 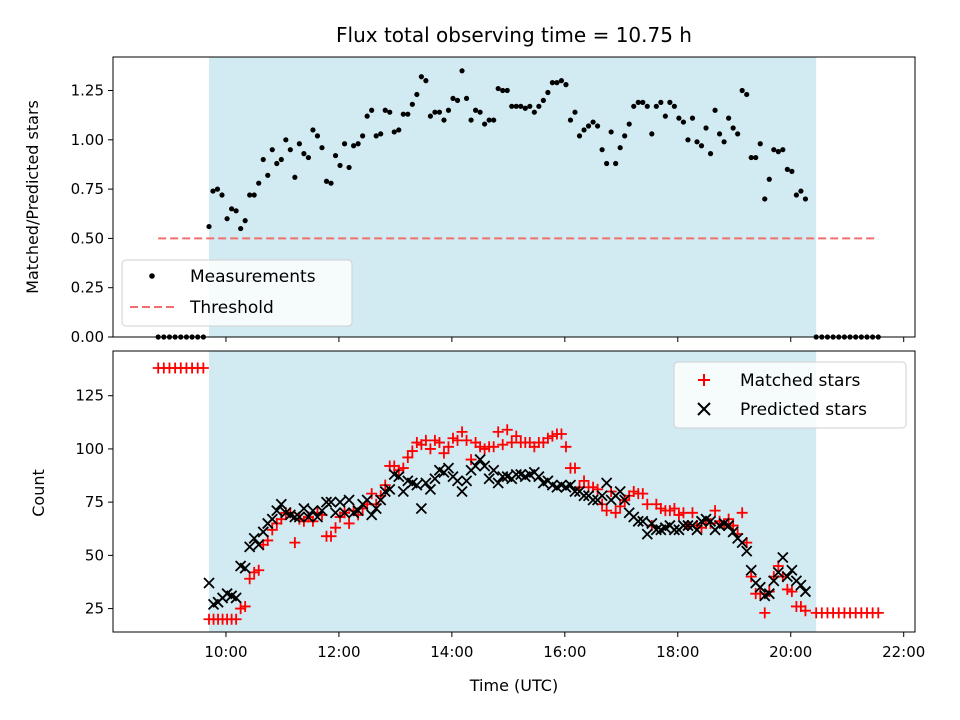 I want to click on ratio-legend: Measurements Threshold, so click(x=237, y=293).